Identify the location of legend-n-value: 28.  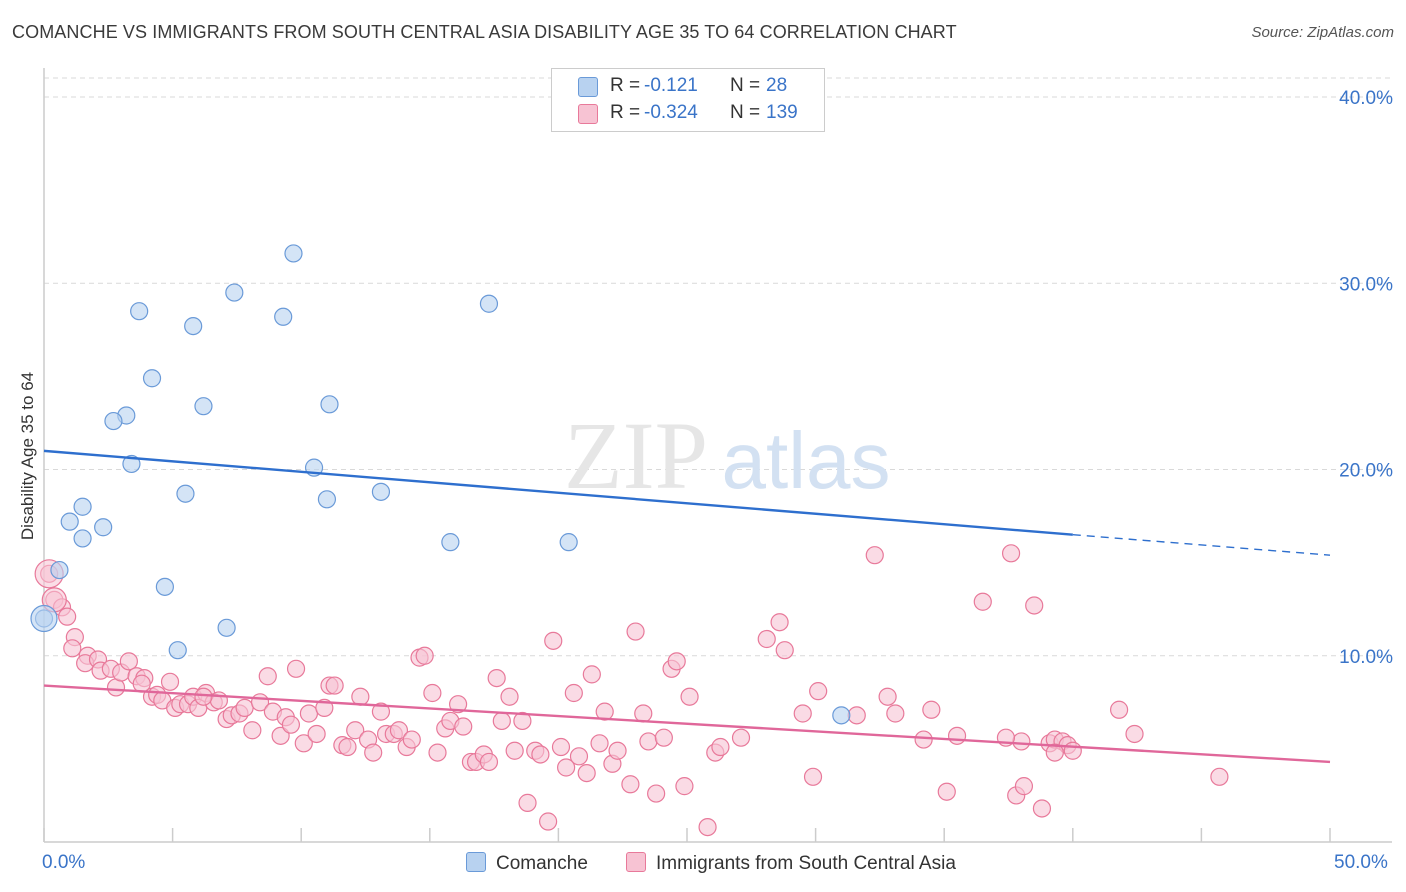
(777, 85).